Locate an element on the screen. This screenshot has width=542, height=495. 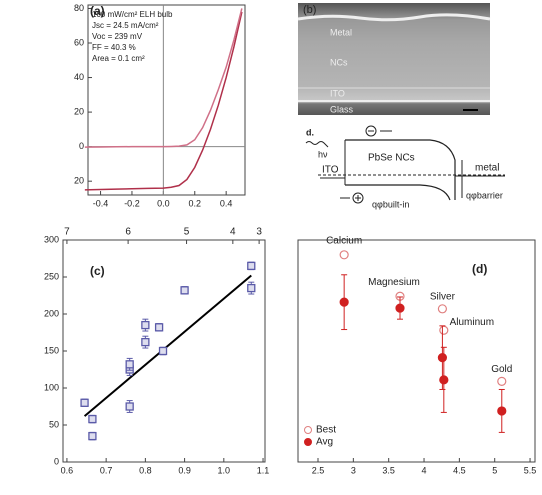
x2-tick-label: 7 is located at coordinates (67, 232).